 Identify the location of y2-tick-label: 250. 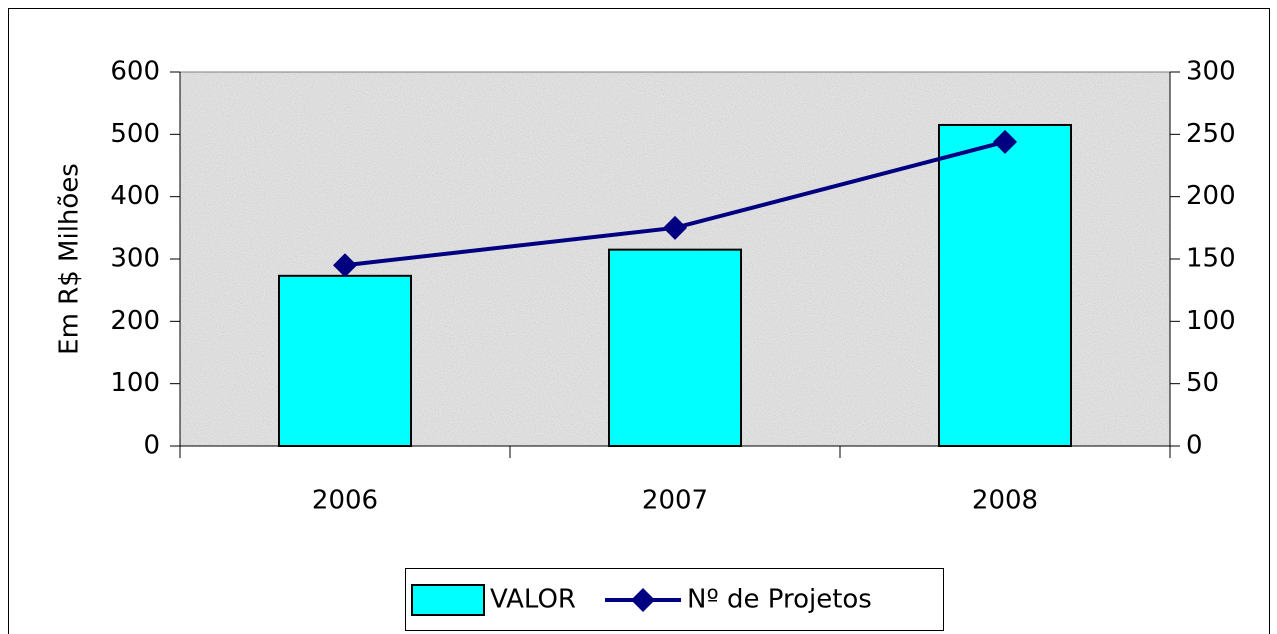
(1211, 134).